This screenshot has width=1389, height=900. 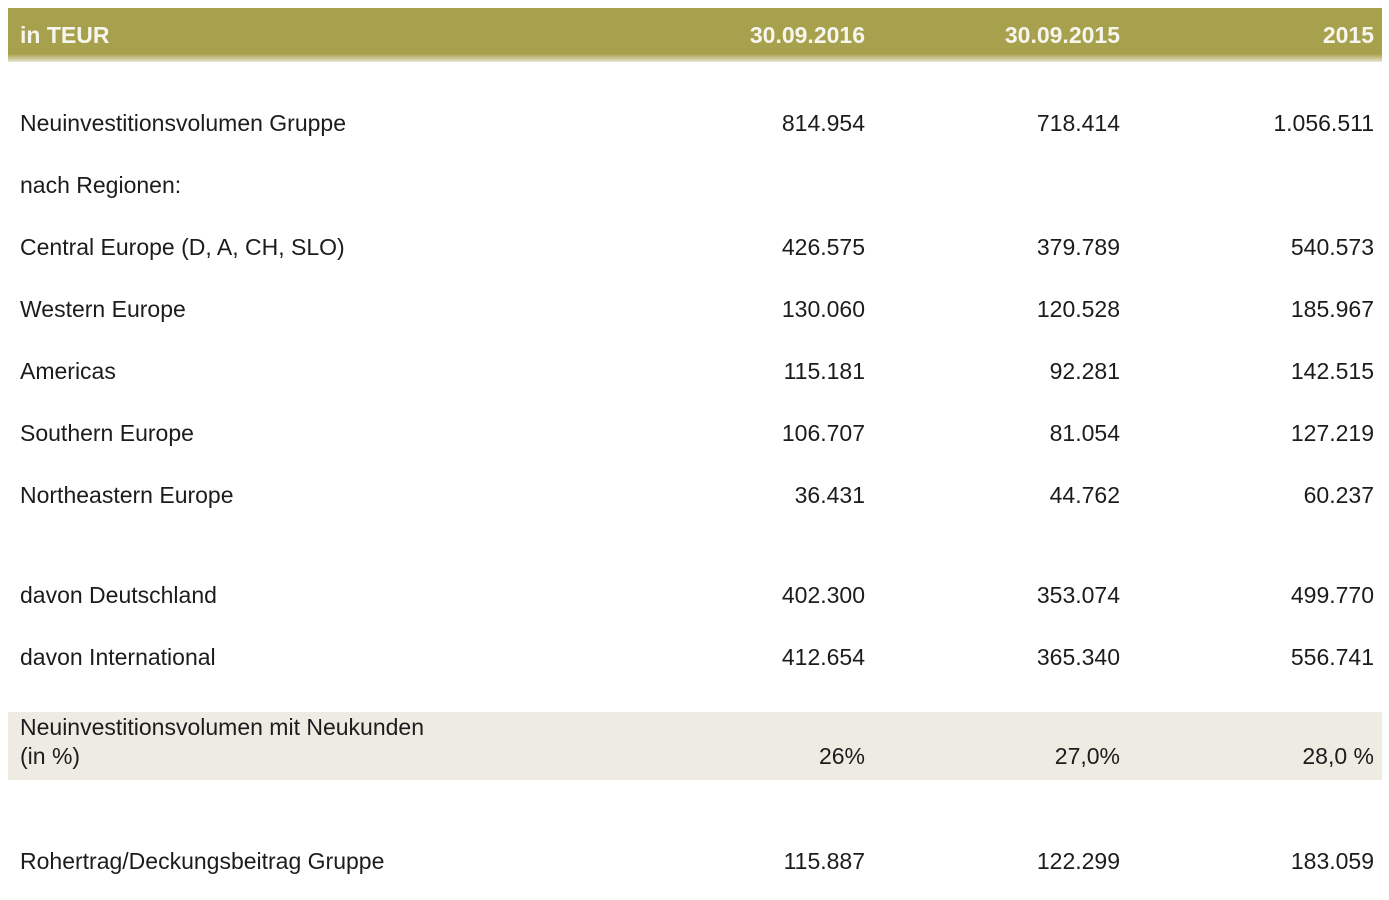 I want to click on value-30-09-2016: 402.300, so click(x=823, y=594).